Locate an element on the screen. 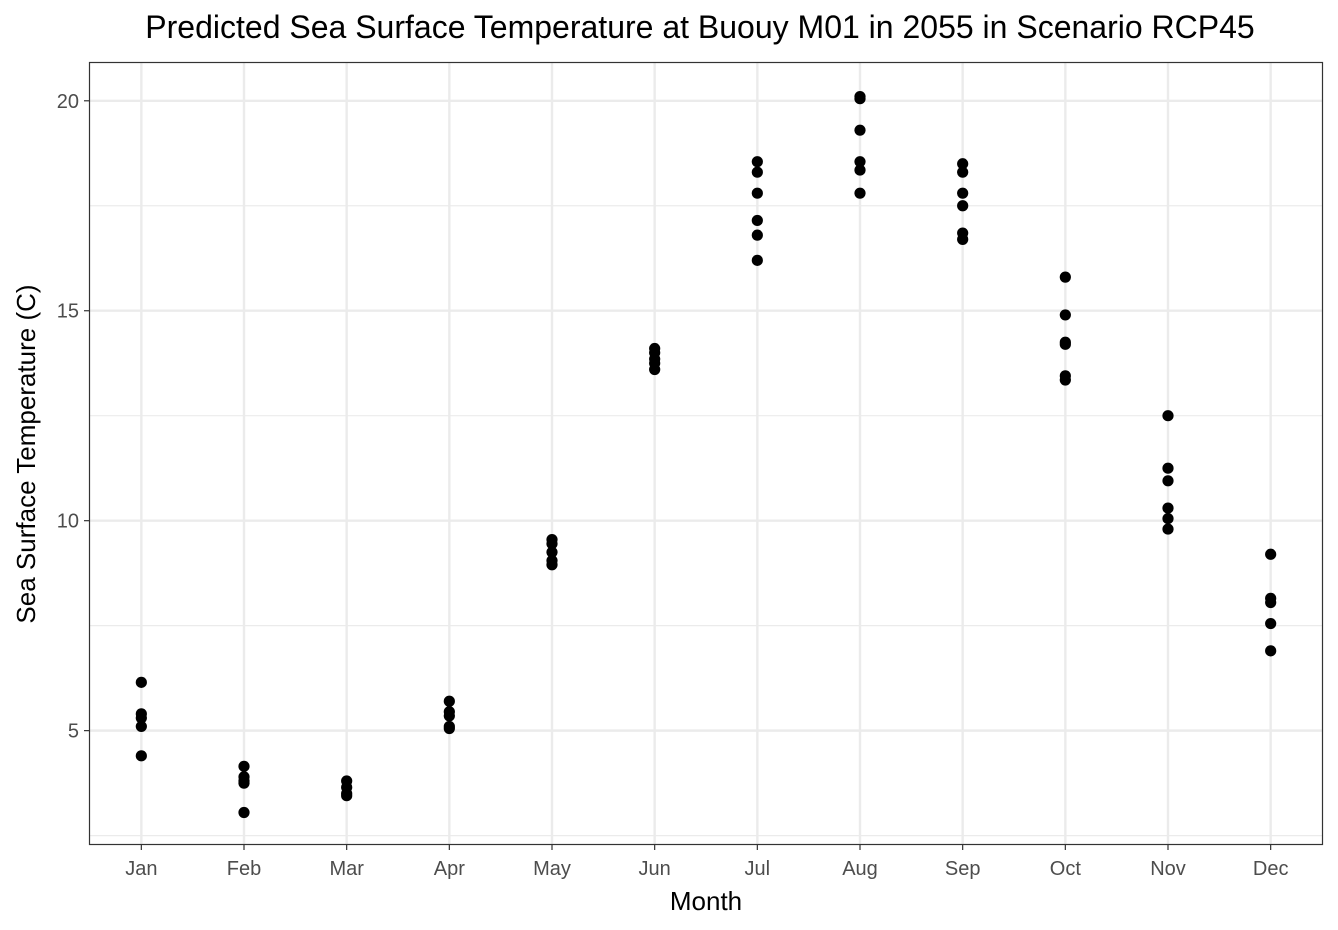 The image size is (1338, 930). x-tick-label: Aug is located at coordinates (860, 869).